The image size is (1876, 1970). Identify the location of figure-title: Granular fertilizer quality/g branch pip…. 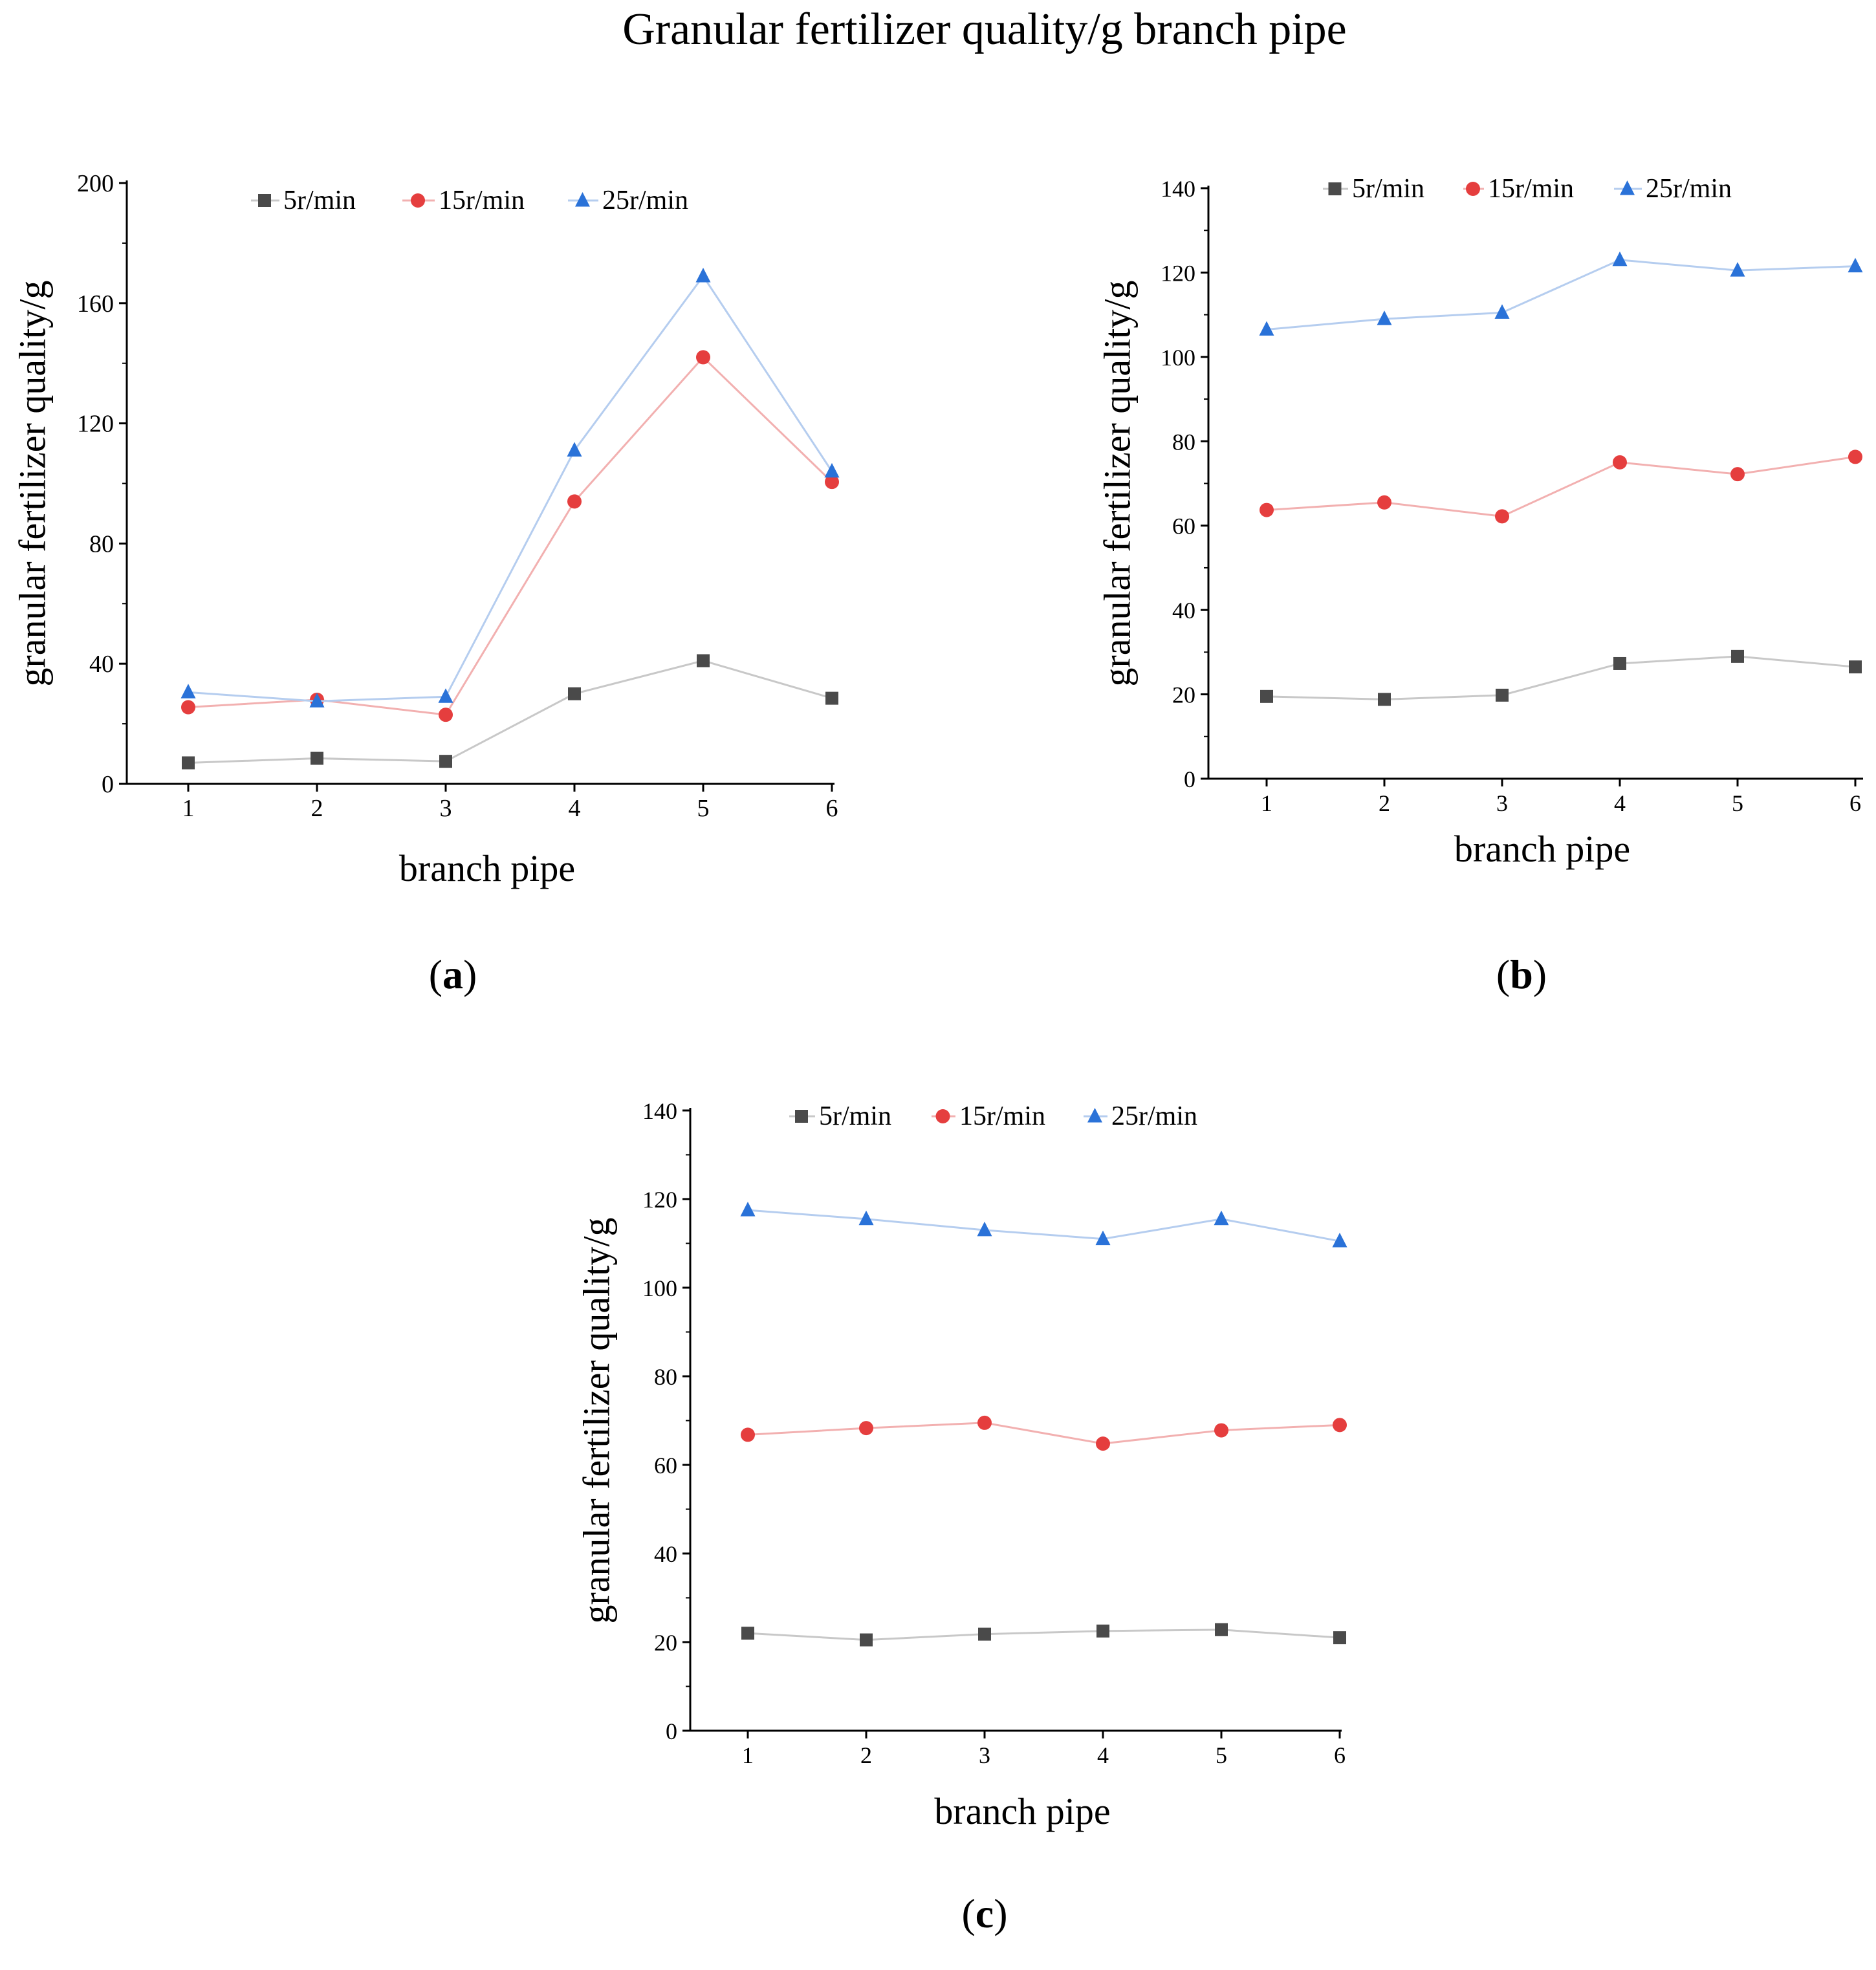
(985, 29).